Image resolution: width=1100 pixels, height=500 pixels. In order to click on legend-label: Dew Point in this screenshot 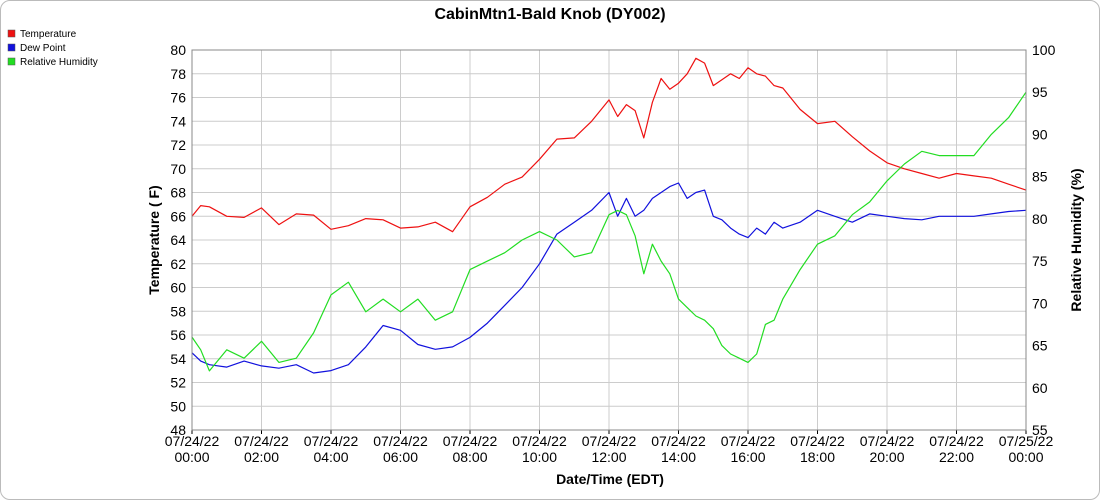, I will do `click(43, 48)`.